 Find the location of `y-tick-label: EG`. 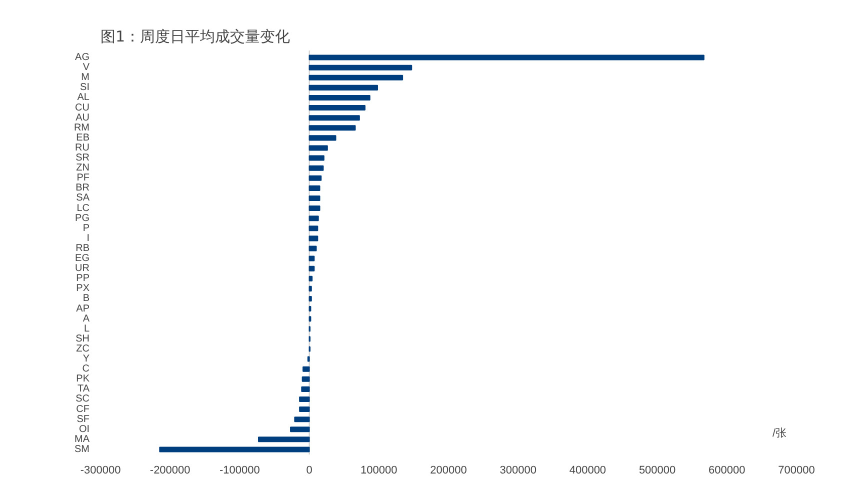

y-tick-label: EG is located at coordinates (82, 258).